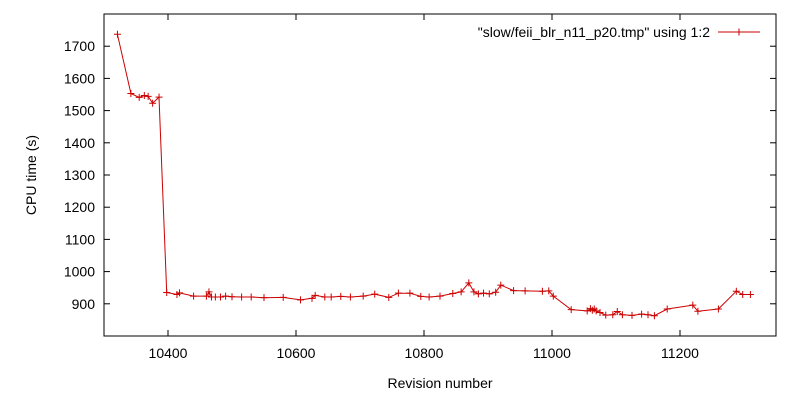 The width and height of the screenshot is (800, 400). What do you see at coordinates (79, 46) in the screenshot?
I see `y-tick-label: 1700` at bounding box center [79, 46].